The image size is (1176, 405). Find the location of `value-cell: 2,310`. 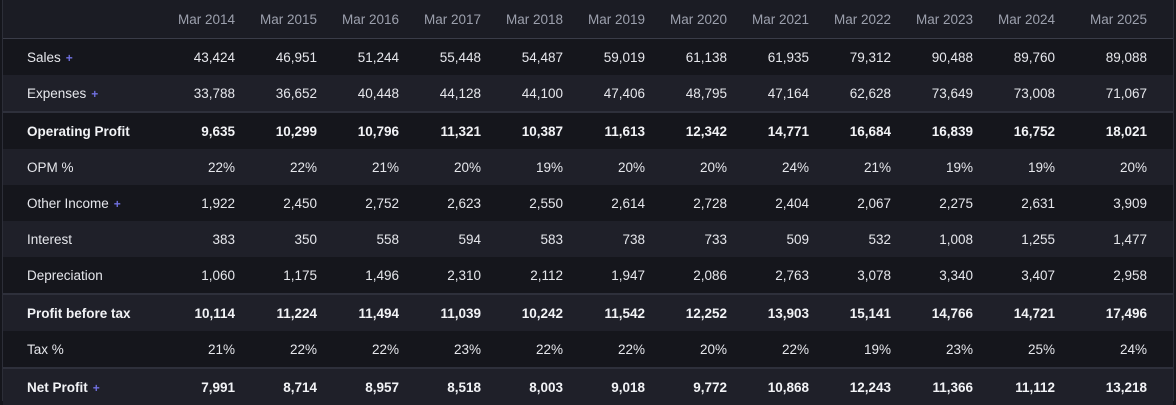

value-cell: 2,310 is located at coordinates (448, 275).